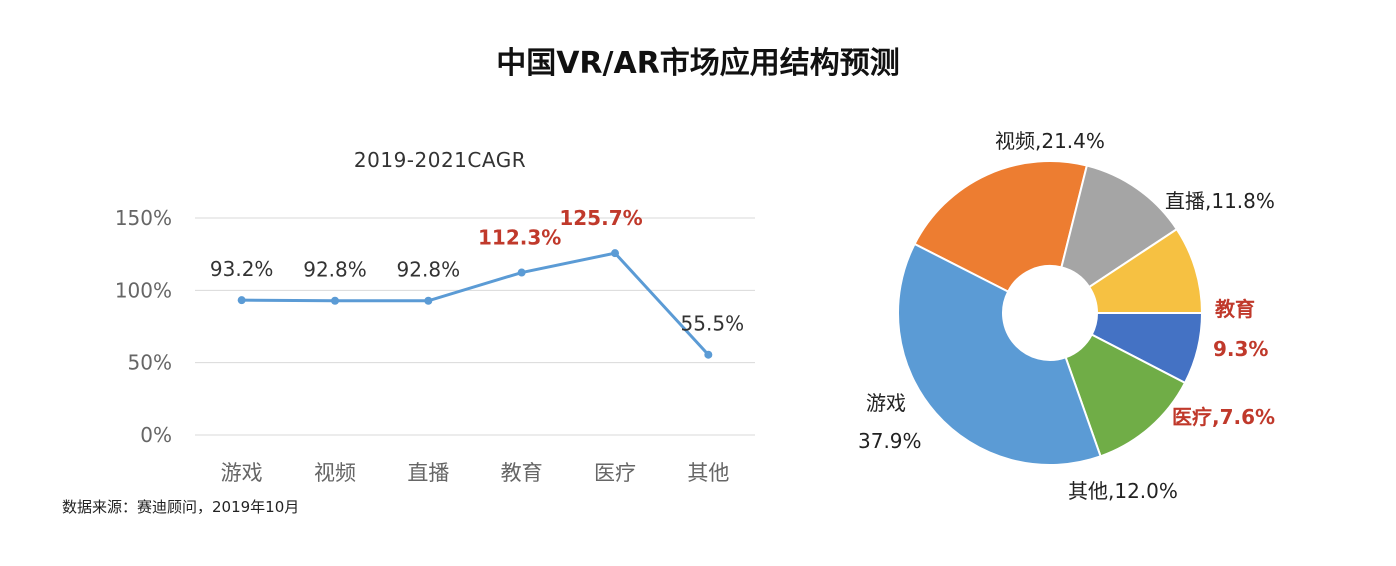  I want to click on x-tick-label: 游戏, so click(242, 473).